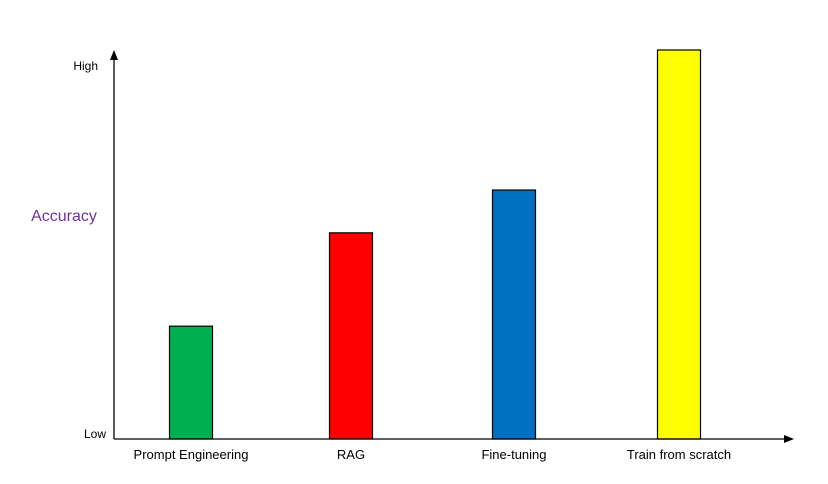 The image size is (828, 484). Describe the element at coordinates (679, 454) in the screenshot. I see `x-tick-label: Train from scratch` at that location.